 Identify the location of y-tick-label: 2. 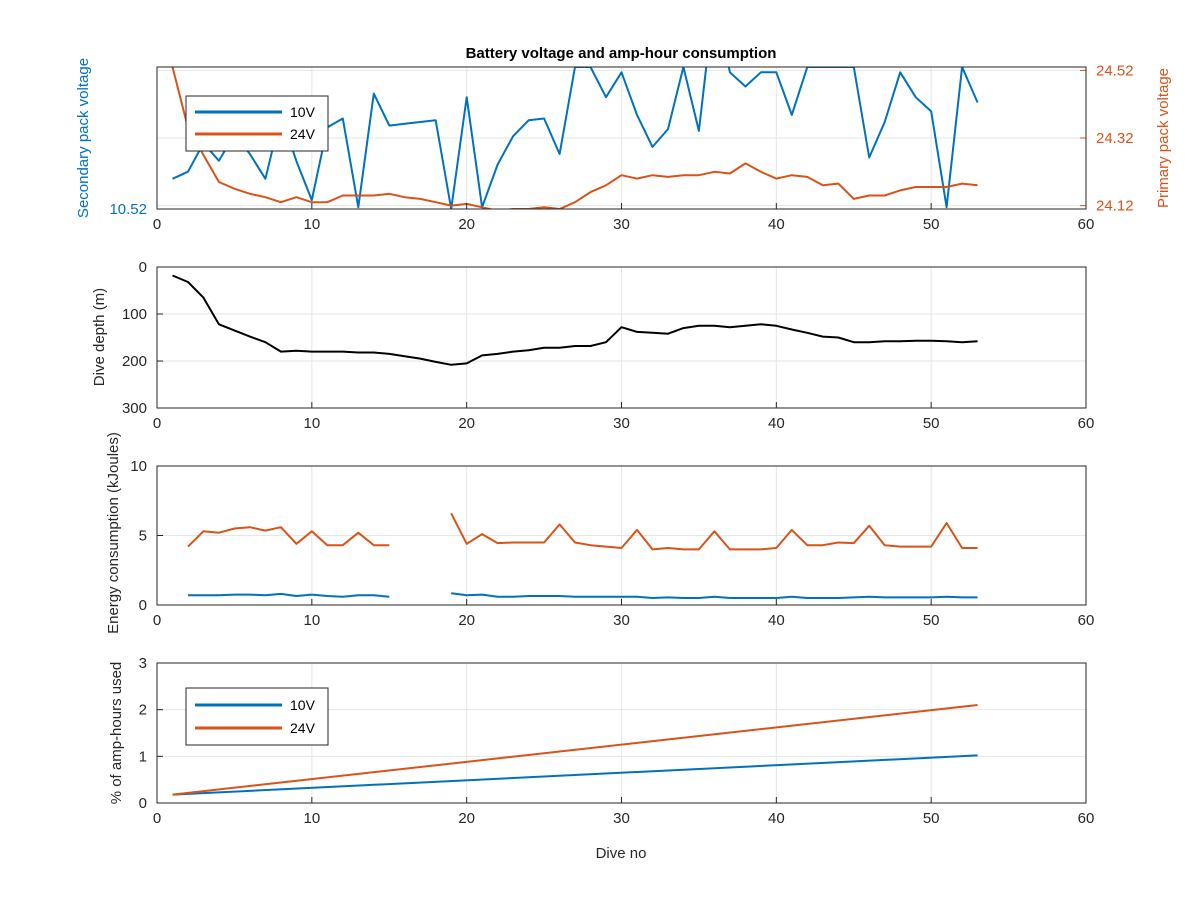
(143, 710).